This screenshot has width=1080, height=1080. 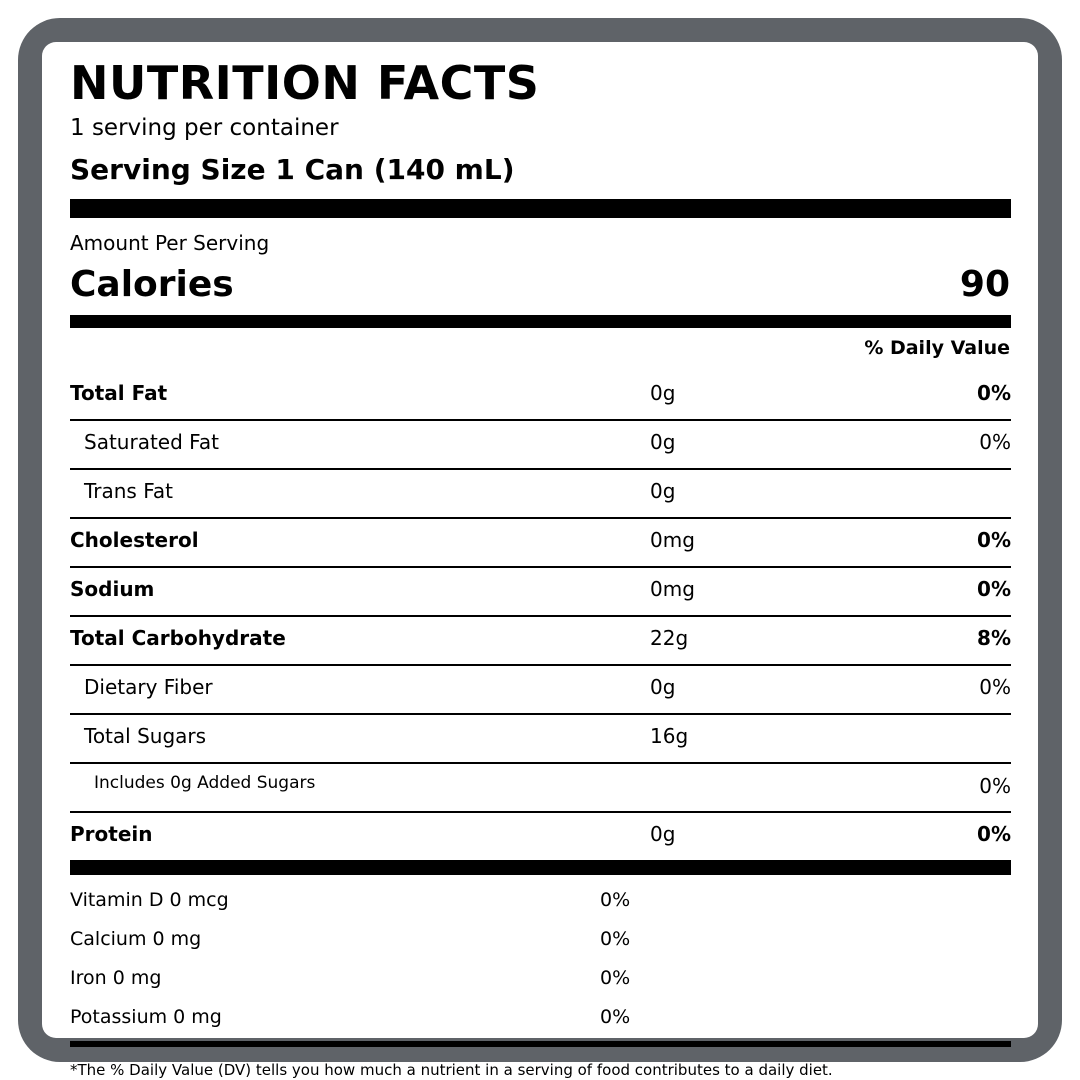 I want to click on nutrient-row-total-fat: Total Fat 0g 0%, so click(x=540, y=396).